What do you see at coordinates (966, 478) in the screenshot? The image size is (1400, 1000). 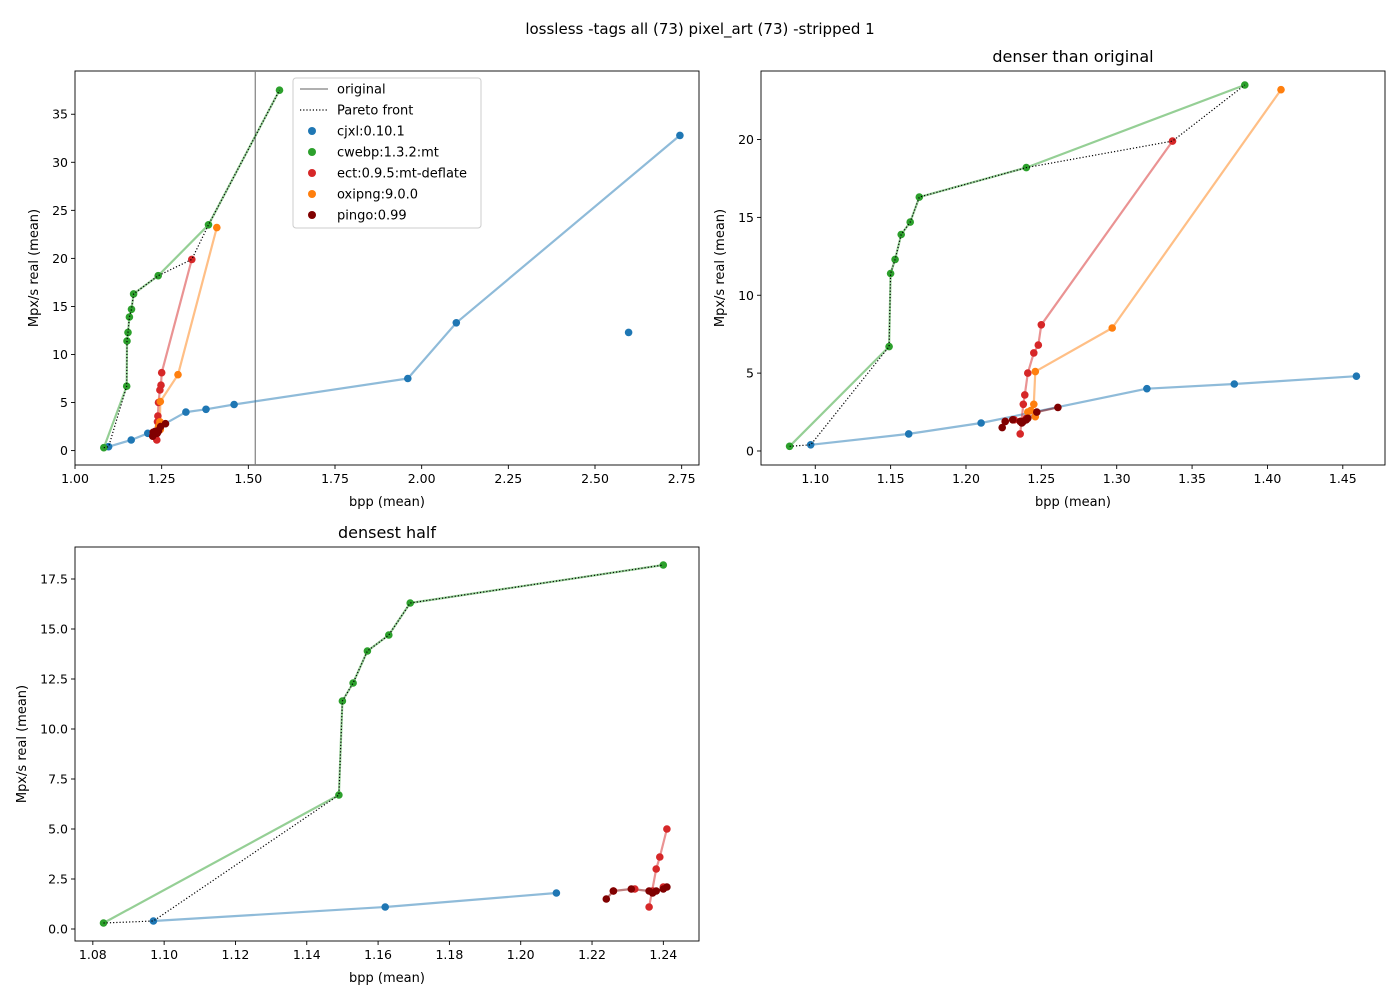 I see `x-tick-label: 1.20` at bounding box center [966, 478].